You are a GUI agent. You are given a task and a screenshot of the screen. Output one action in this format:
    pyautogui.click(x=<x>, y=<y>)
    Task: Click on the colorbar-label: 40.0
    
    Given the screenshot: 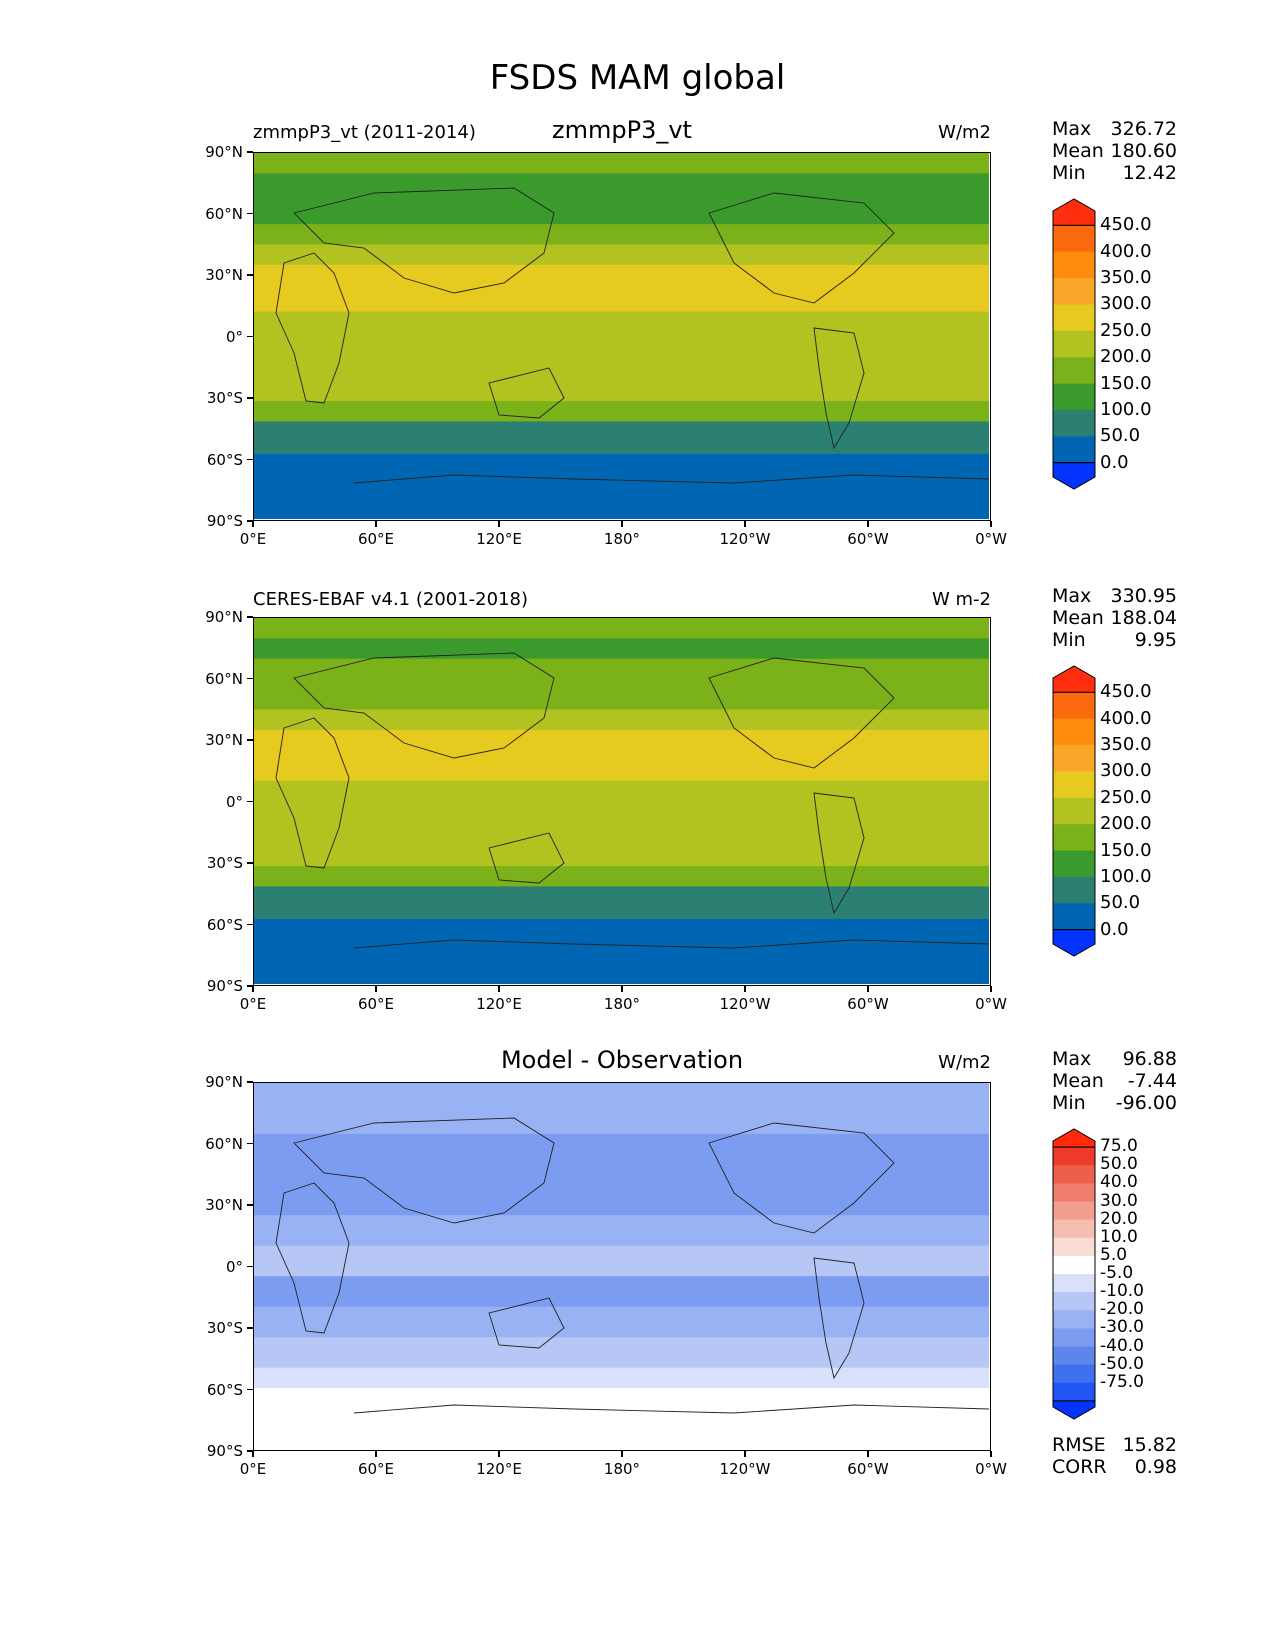 What is the action you would take?
    pyautogui.click(x=1119, y=1182)
    